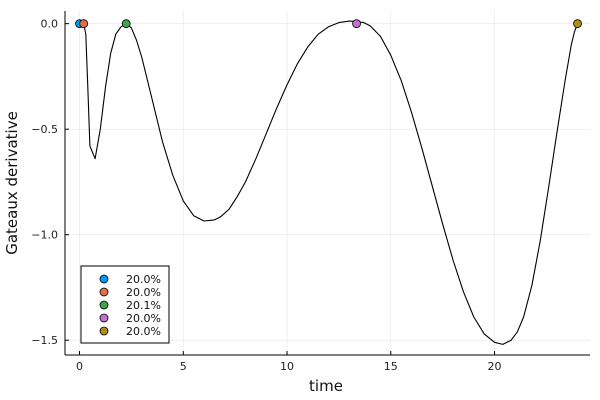 The height and width of the screenshot is (400, 600). What do you see at coordinates (44, 235) in the screenshot?
I see `y-tick-label: −1.0` at bounding box center [44, 235].